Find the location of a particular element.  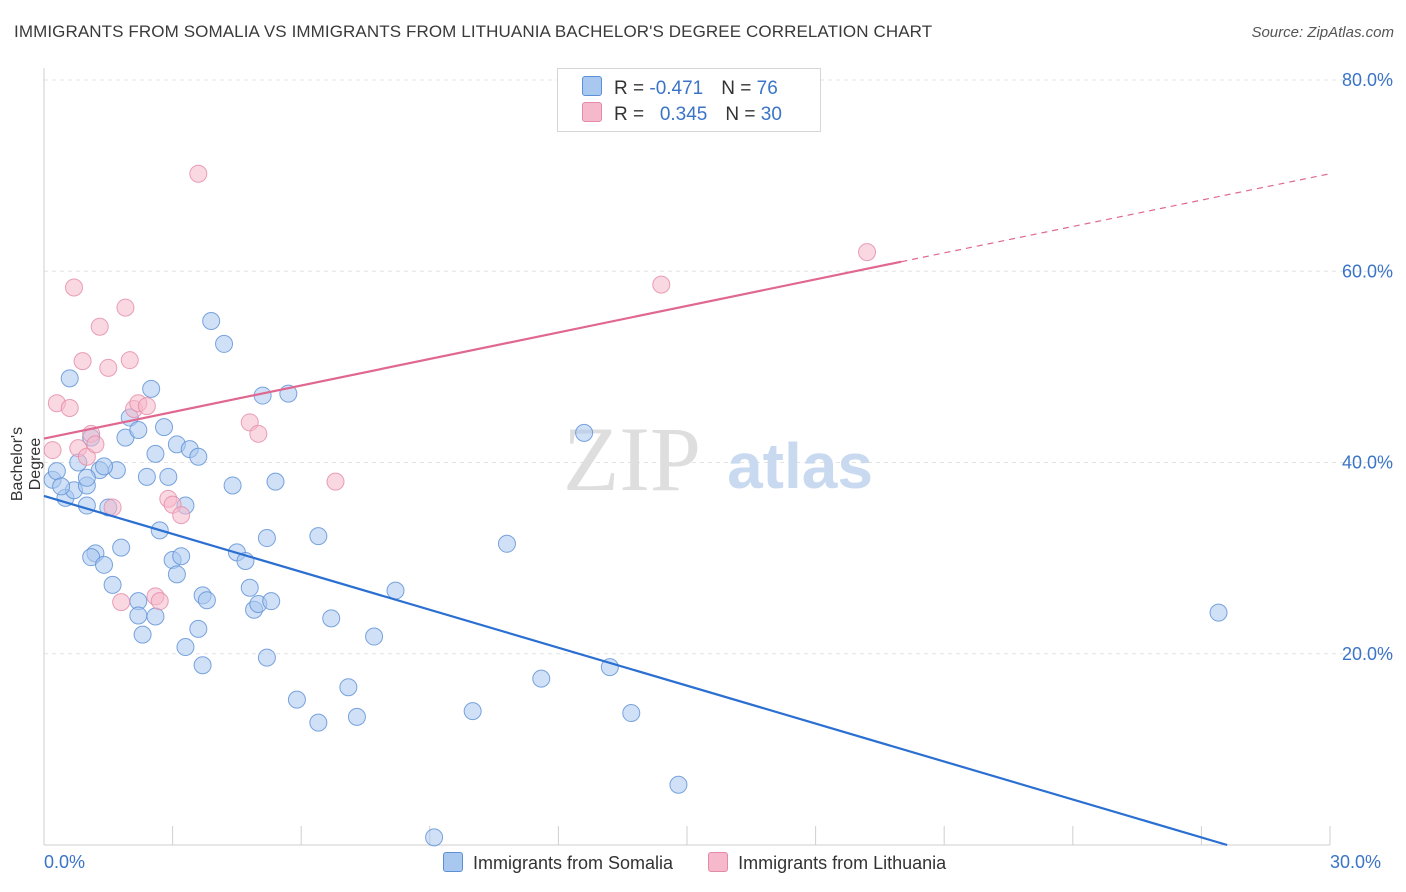

watermark-zip: ZIP is located at coordinates (632, 459).